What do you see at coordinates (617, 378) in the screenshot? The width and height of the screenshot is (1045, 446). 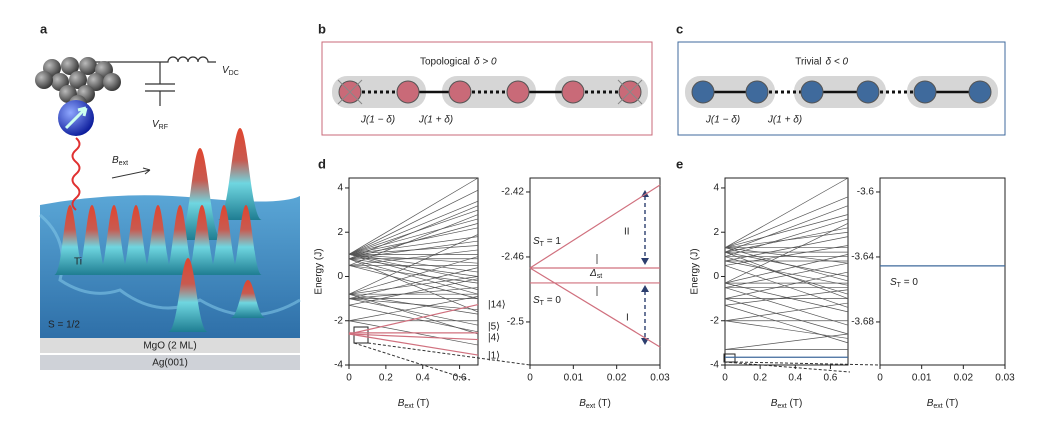 I see `x-tick-label: 0.02` at bounding box center [617, 378].